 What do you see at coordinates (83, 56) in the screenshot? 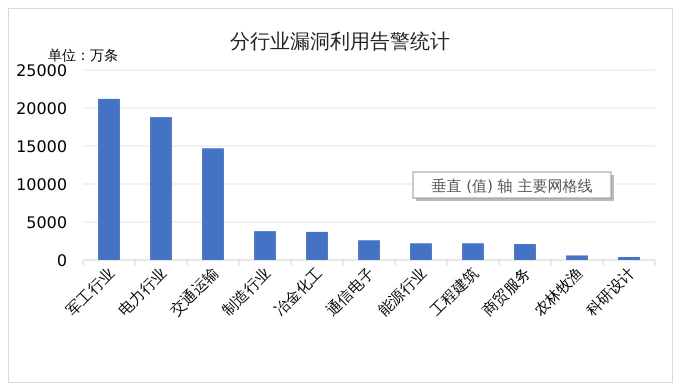
I see `y-axis-title: 单位：万条` at bounding box center [83, 56].